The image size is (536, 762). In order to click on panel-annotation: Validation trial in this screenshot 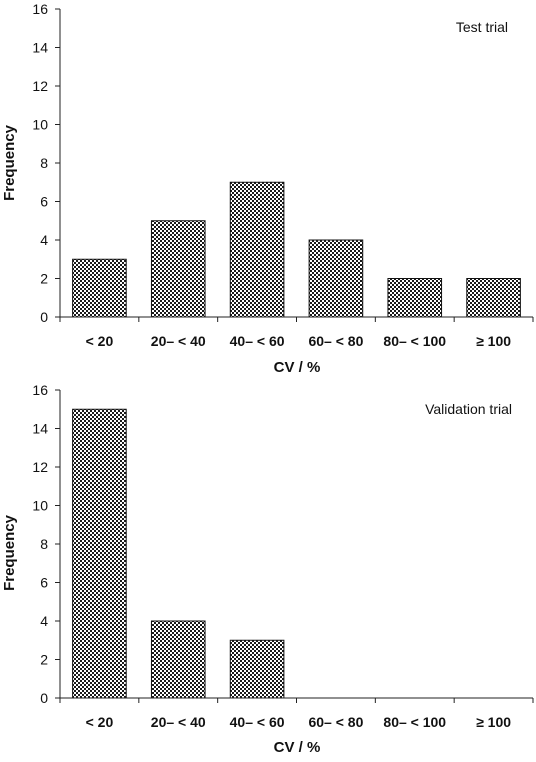, I will do `click(468, 409)`.